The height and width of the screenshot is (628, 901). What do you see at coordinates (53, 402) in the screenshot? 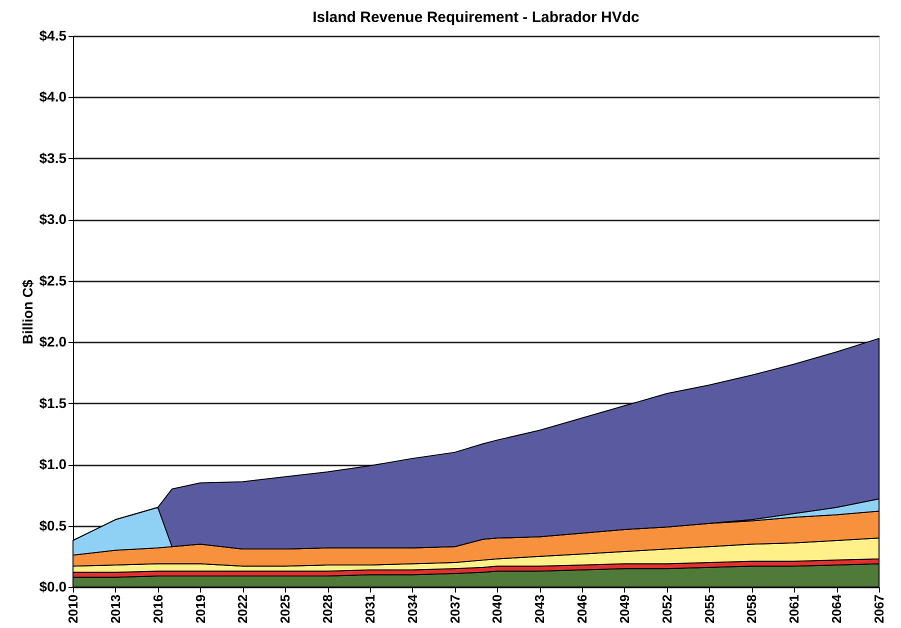
I see `y-tick-label: $1.5` at bounding box center [53, 402].